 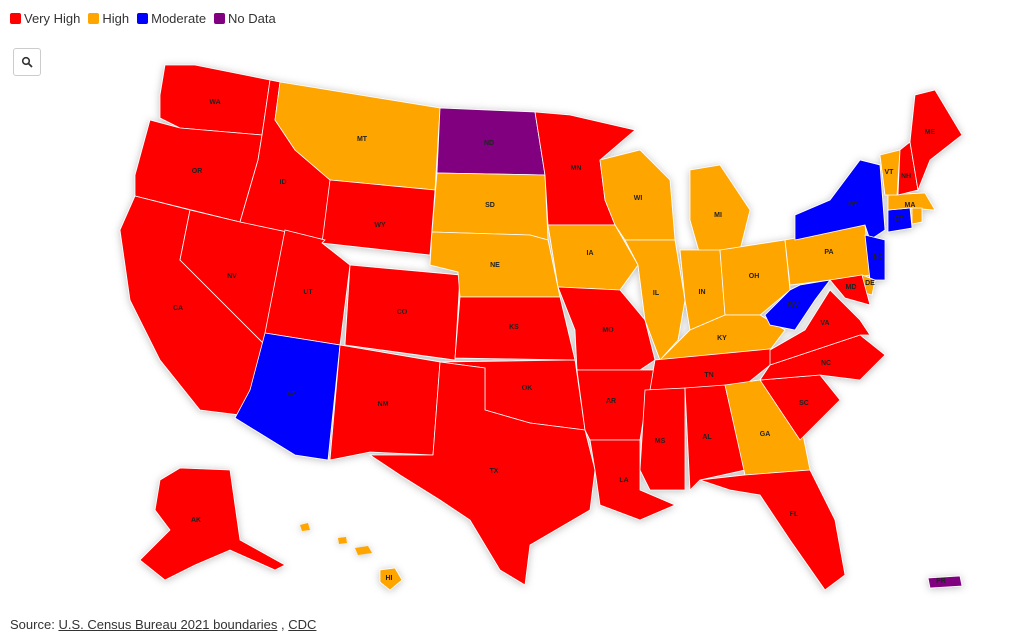 What do you see at coordinates (702, 292) in the screenshot?
I see `state-label: IN` at bounding box center [702, 292].